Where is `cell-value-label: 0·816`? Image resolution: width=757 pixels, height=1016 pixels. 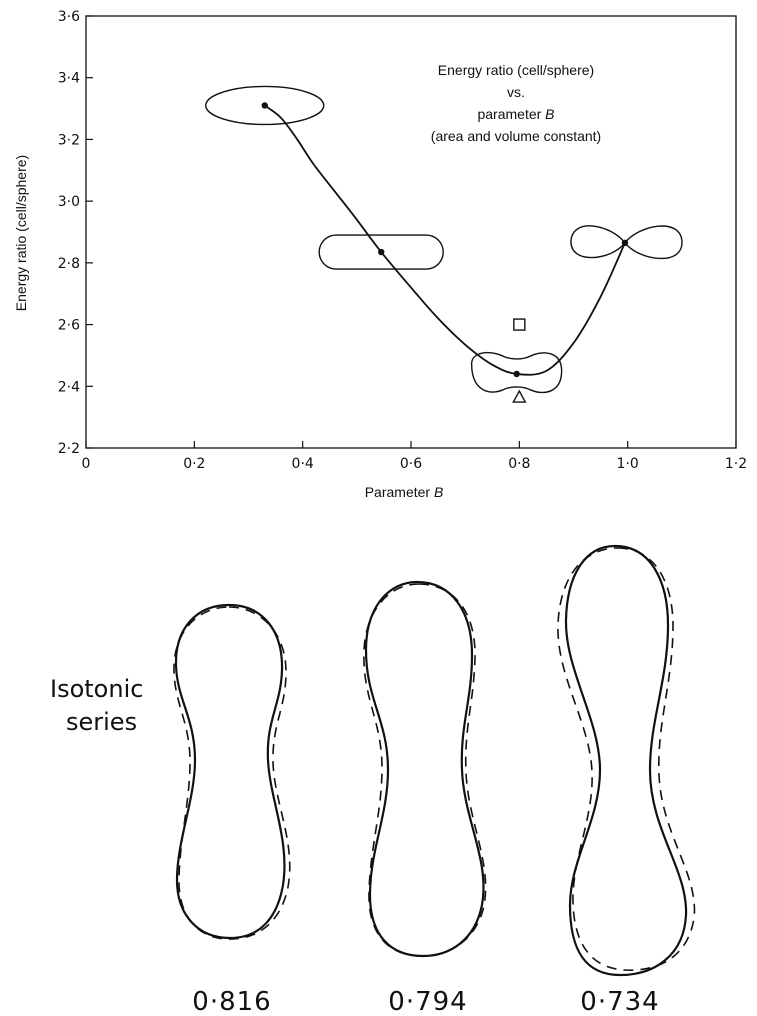
cell-value-label: 0·816 is located at coordinates (231, 1001).